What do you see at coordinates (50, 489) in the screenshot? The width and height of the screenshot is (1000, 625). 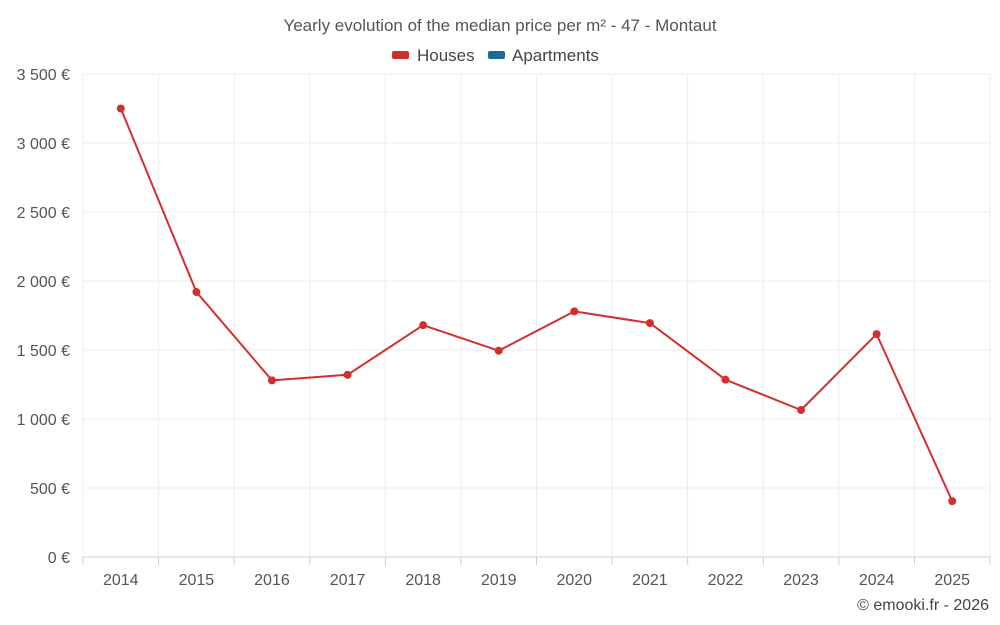 I see `y-tick-label: 500 €` at bounding box center [50, 489].